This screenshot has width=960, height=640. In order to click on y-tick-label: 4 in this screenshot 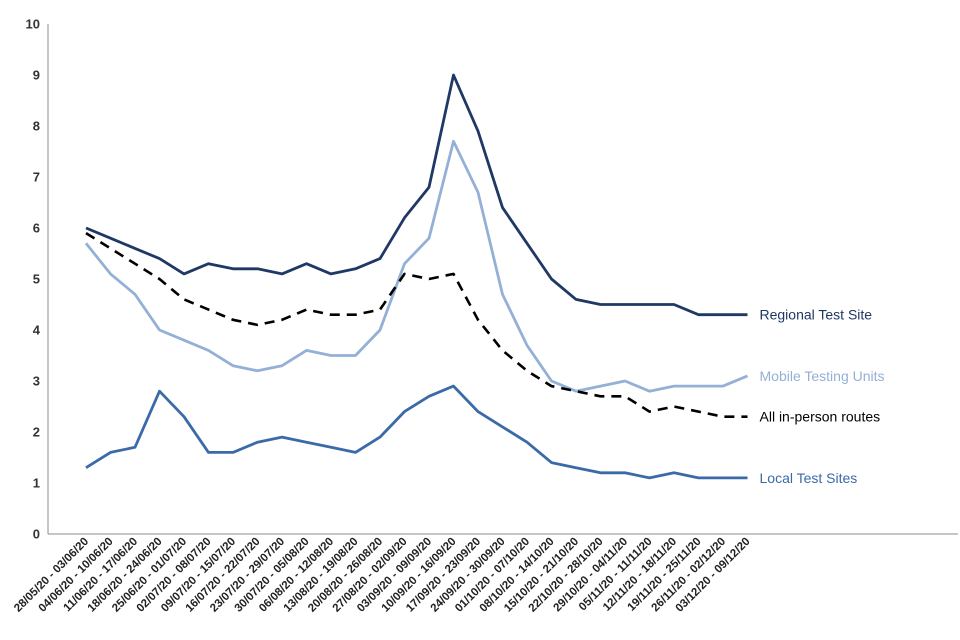, I will do `click(37, 330)`.